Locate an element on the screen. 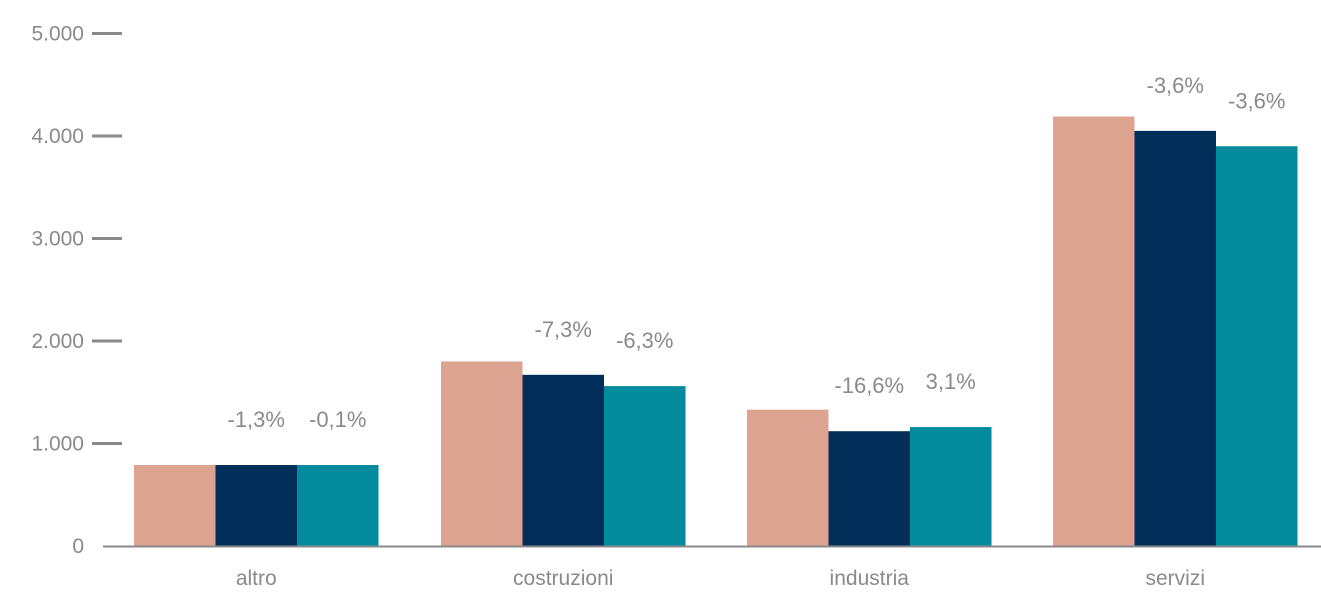 The image size is (1321, 592). y-tick-label: 5.000 is located at coordinates (57, 34).